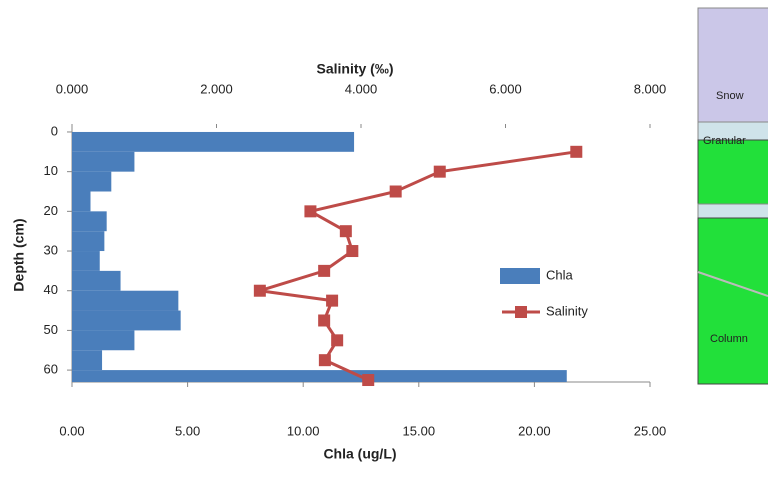 This screenshot has height=477, width=768. I want to click on panel-label: Granular, so click(724, 141).